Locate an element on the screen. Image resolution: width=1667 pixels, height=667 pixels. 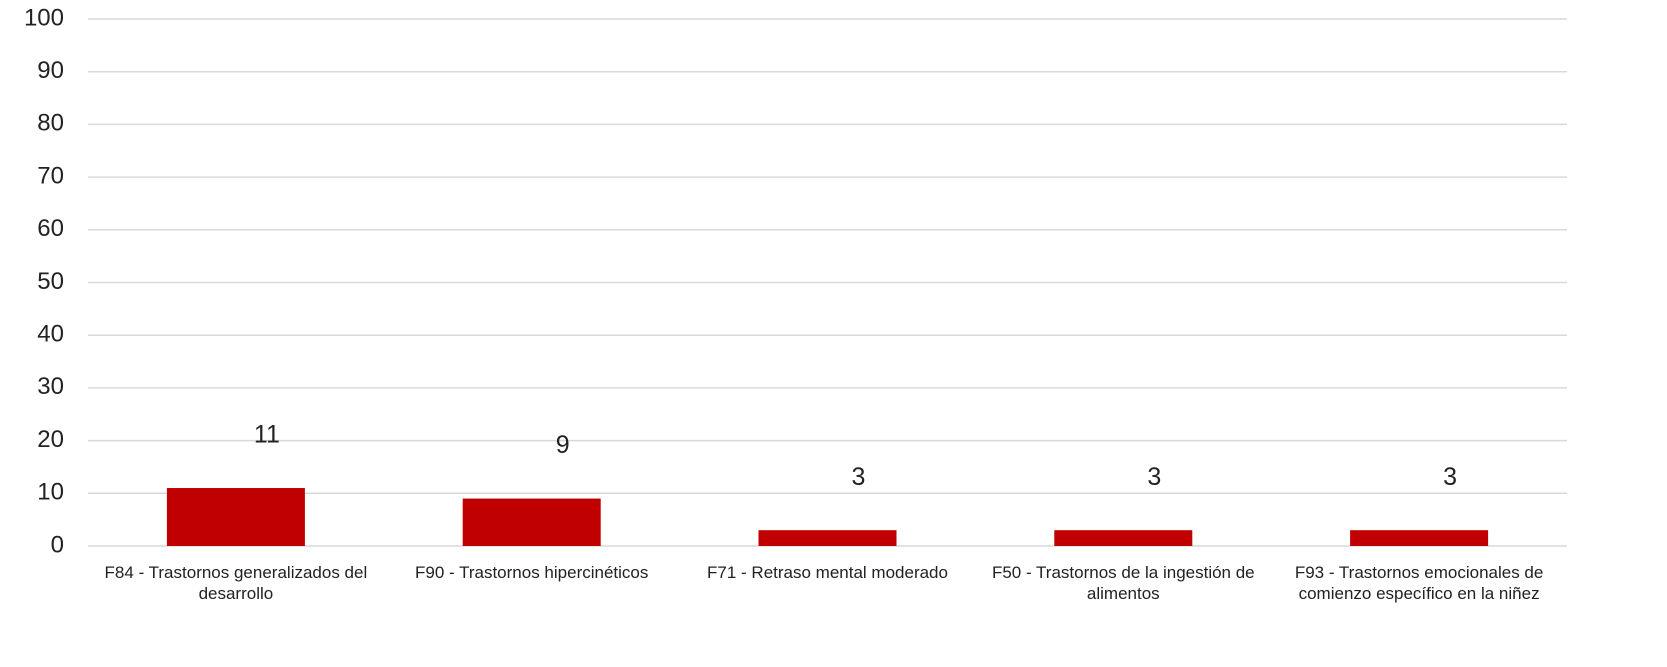
y-tick-label: 70 is located at coordinates (50, 175).